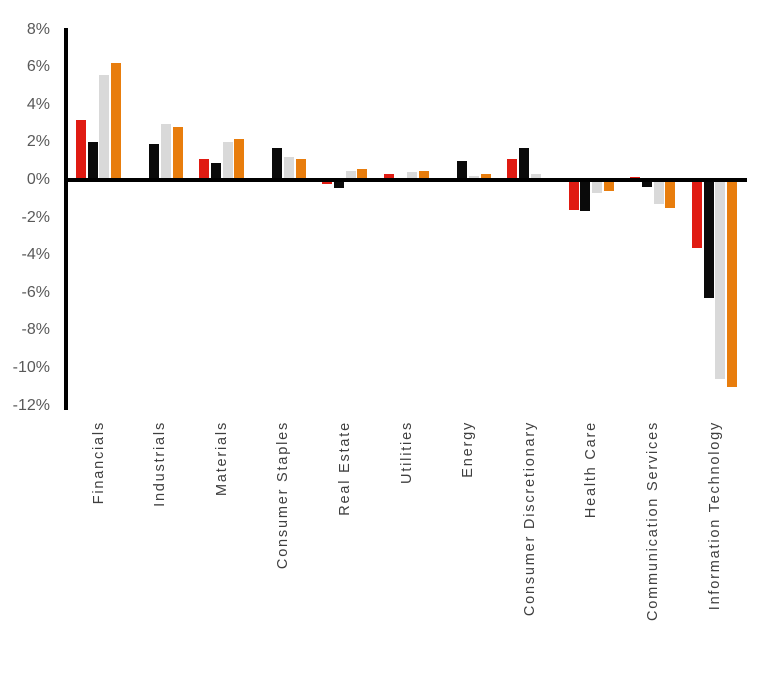  Describe the element at coordinates (468, 449) in the screenshot. I see `category-label: Energy` at that location.